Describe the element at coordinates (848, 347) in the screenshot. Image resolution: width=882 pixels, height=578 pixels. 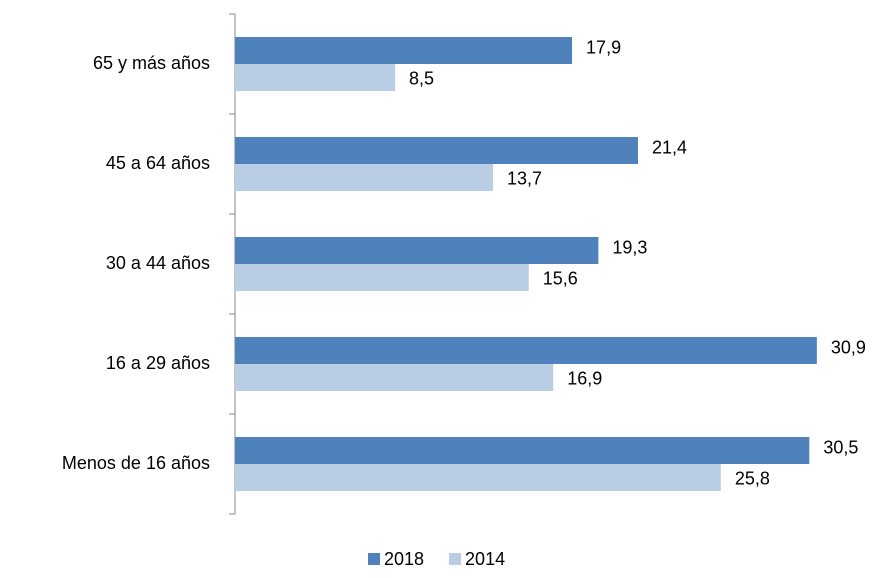
I see `value-label: 30,9` at that location.